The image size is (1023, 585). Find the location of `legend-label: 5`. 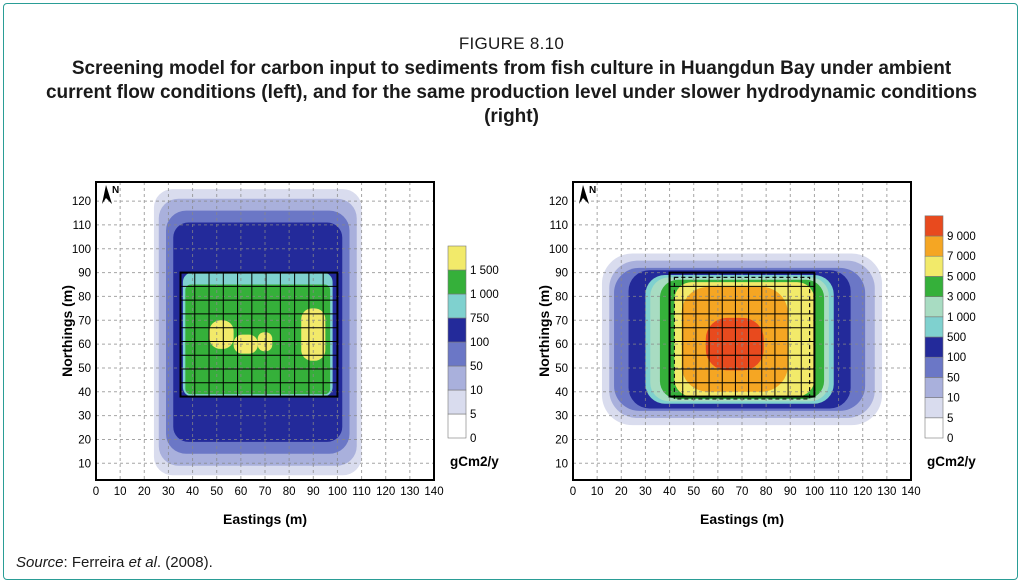

legend-label: 5 is located at coordinates (473, 415).